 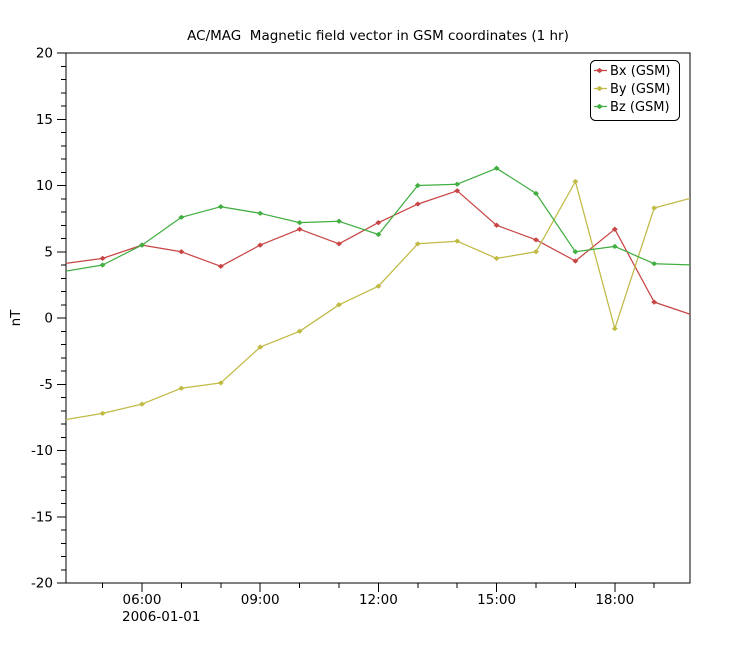 What do you see at coordinates (161, 617) in the screenshot?
I see `x-axis-date-label: 2006-01-01` at bounding box center [161, 617].